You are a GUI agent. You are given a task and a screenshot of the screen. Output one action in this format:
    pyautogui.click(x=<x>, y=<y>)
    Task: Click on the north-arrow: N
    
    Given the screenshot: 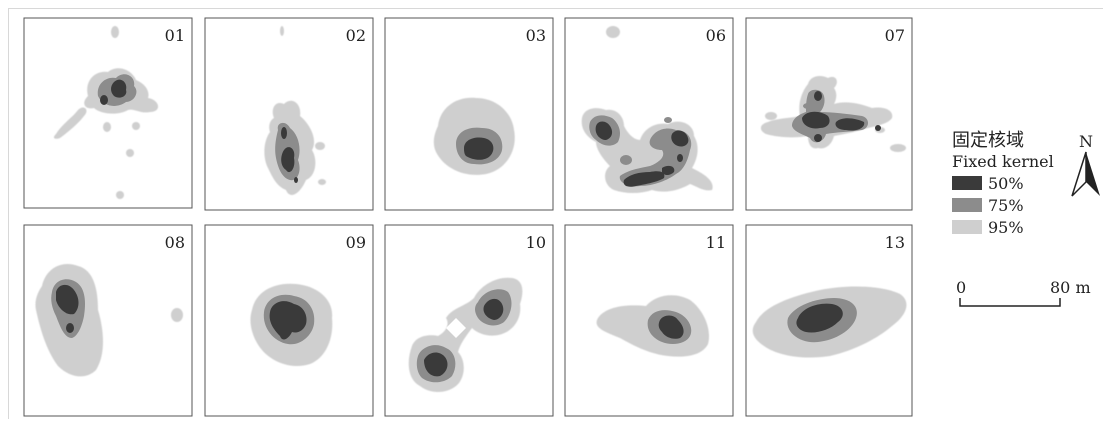 What is the action you would take?
    pyautogui.click(x=1086, y=167)
    